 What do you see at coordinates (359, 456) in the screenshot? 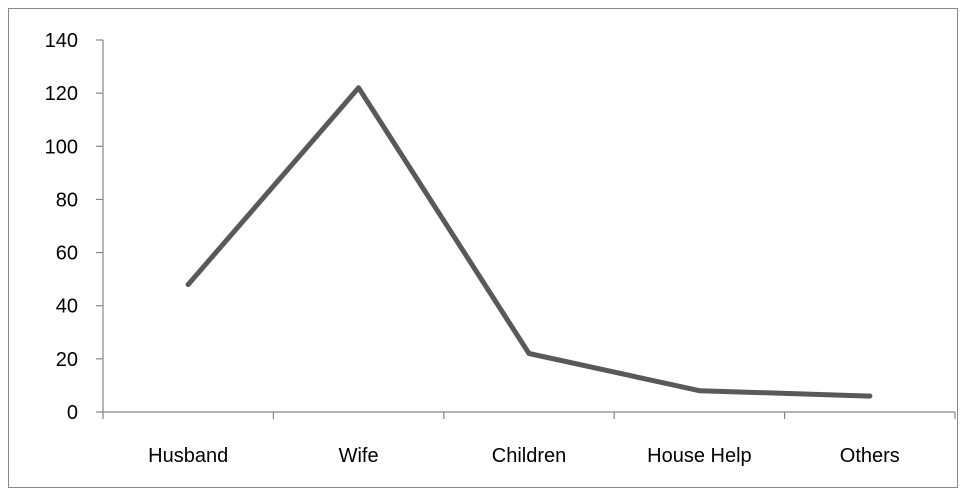
I see `x-tick-label: Wife` at bounding box center [359, 456].